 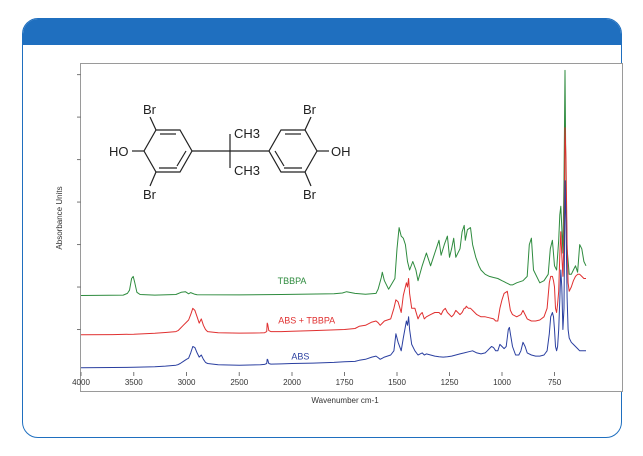 What do you see at coordinates (79, 202) in the screenshot?
I see `y-axis` at bounding box center [79, 202].